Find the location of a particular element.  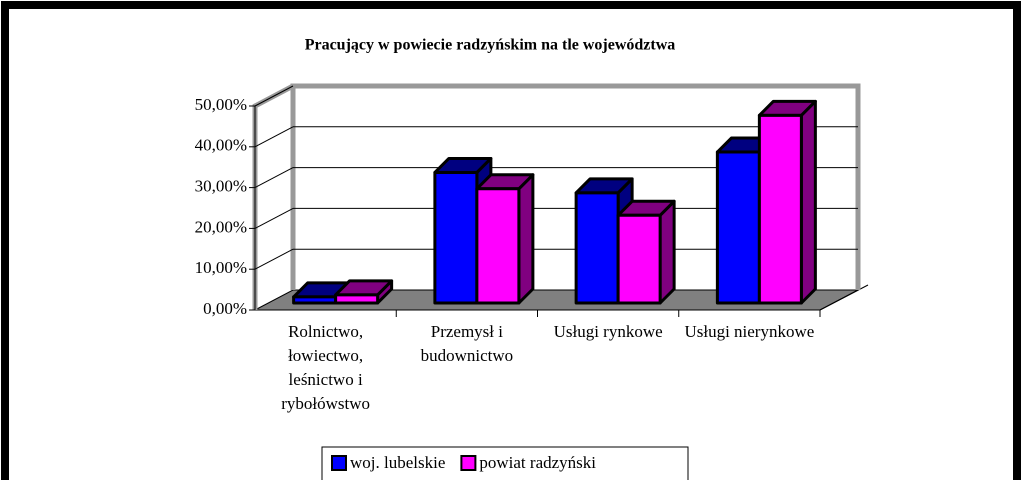

legend-box is located at coordinates (505, 463).